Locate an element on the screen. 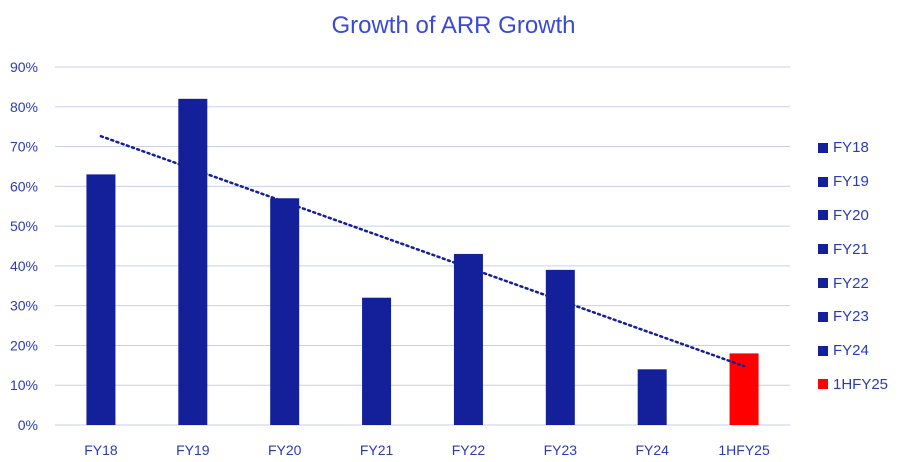 The image size is (907, 462). y-tick-label: 20% is located at coordinates (24, 345).